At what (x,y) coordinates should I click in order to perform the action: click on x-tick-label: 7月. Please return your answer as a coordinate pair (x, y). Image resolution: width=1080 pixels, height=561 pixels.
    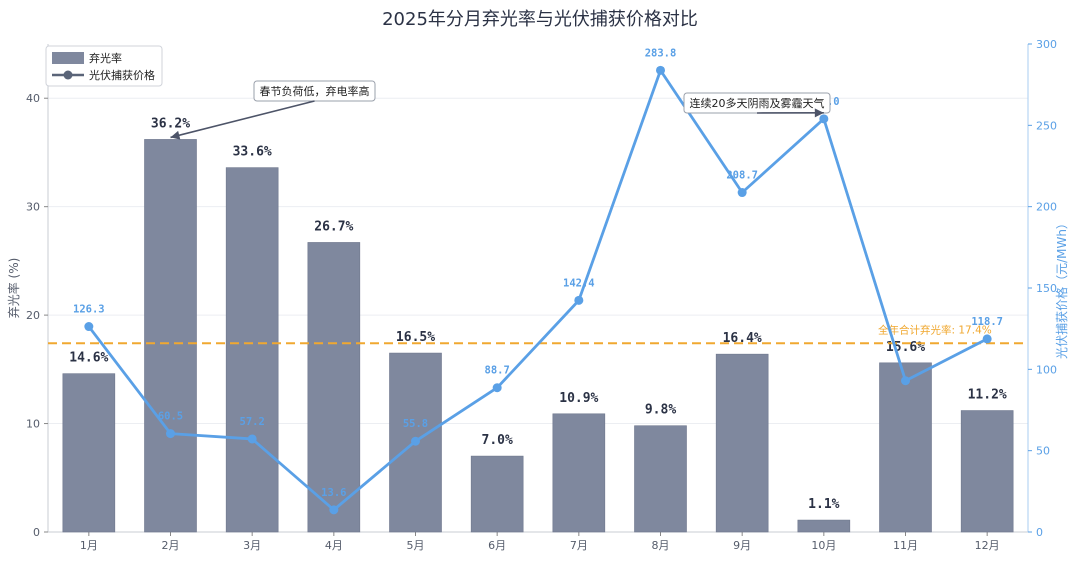
    Looking at the image, I should click on (579, 545).